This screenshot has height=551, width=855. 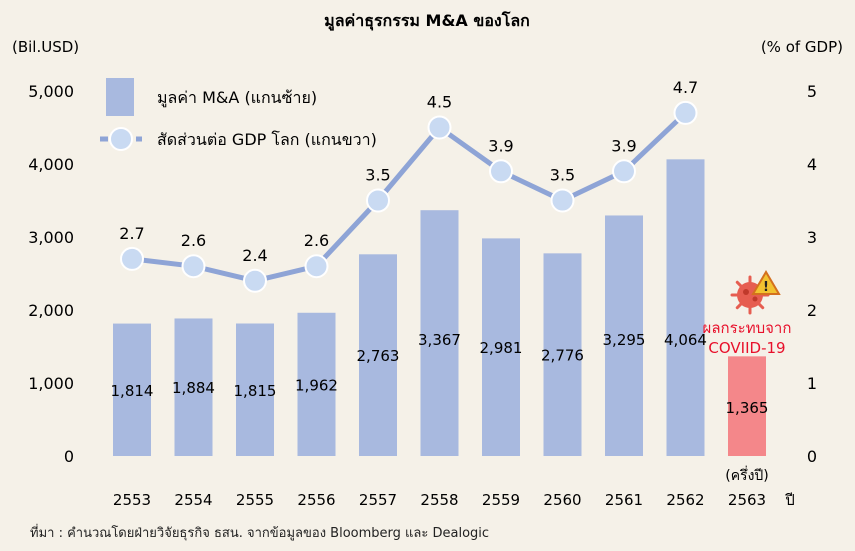 What do you see at coordinates (120, 97) in the screenshot?
I see `legend-bar-swatch` at bounding box center [120, 97].